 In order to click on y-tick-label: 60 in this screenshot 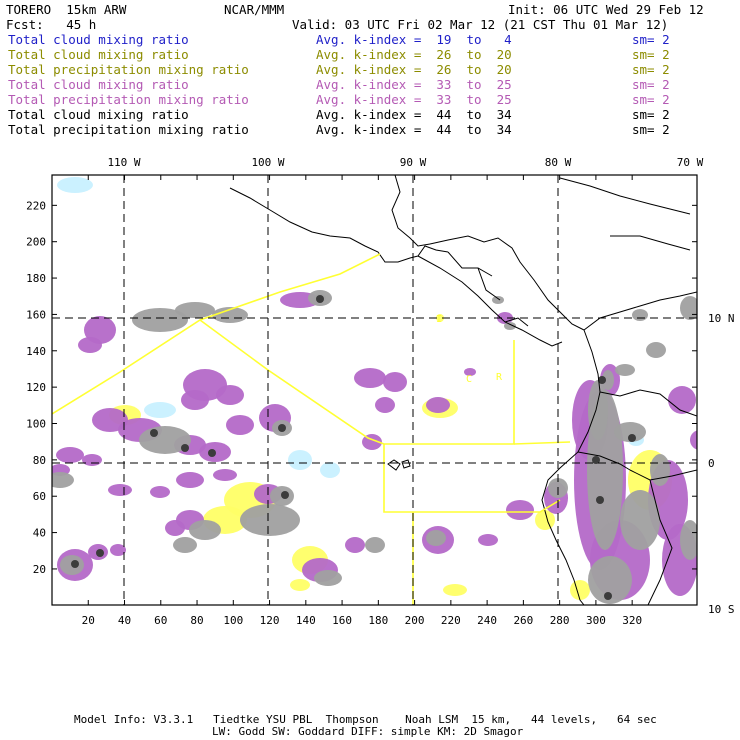, I will do `click(39, 496)`.